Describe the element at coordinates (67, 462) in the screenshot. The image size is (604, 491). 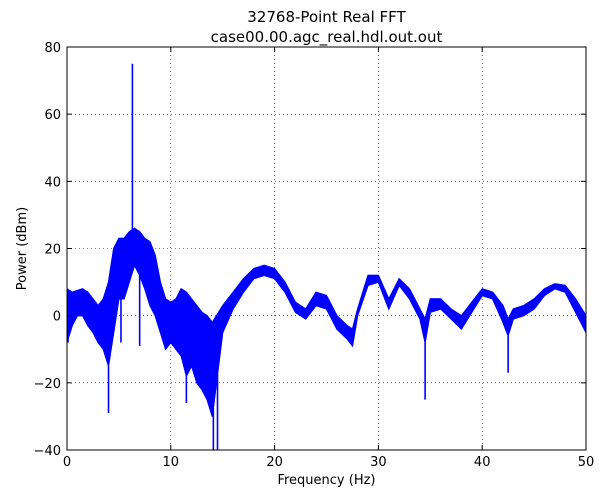
I see `x-tick-label: 0` at that location.